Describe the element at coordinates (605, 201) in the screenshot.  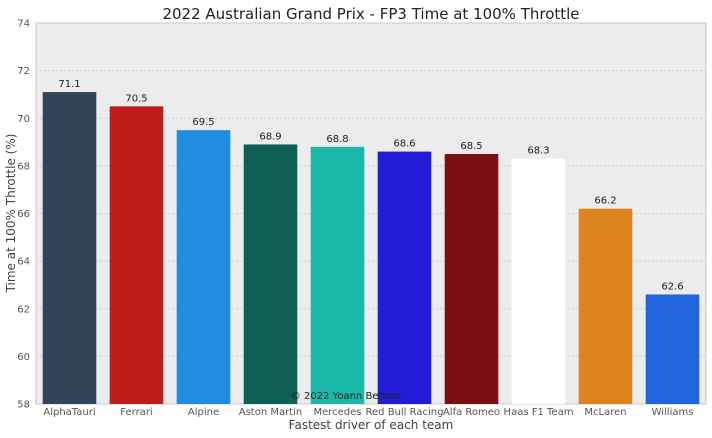
I see `bar-value-label: 66.2` at that location.